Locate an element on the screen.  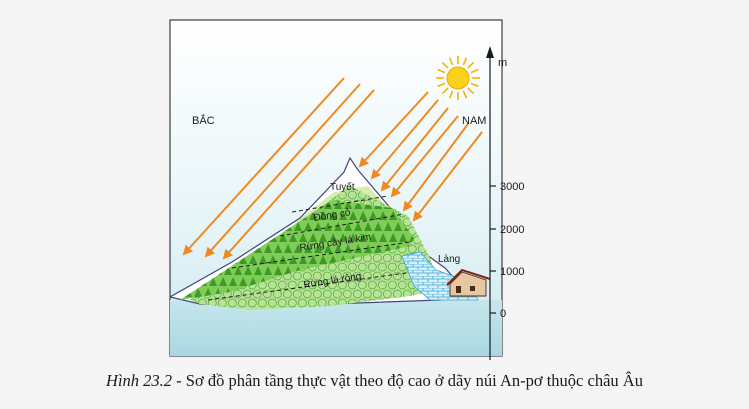
south-label: NAM is located at coordinates (474, 121).